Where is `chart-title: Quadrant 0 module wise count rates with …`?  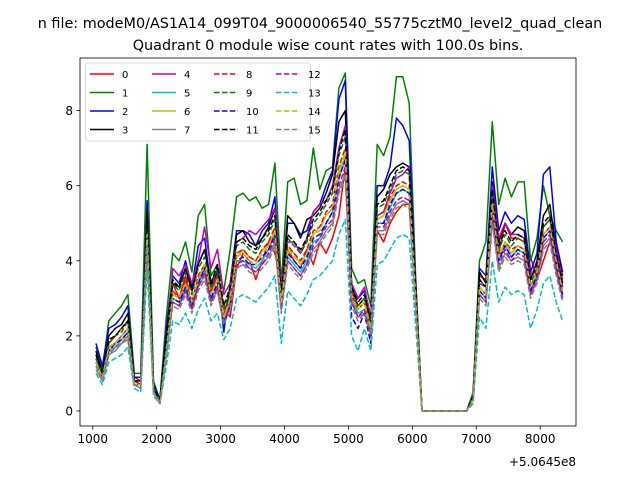
chart-title: Quadrant 0 module wise count rates with … is located at coordinates (328, 46).